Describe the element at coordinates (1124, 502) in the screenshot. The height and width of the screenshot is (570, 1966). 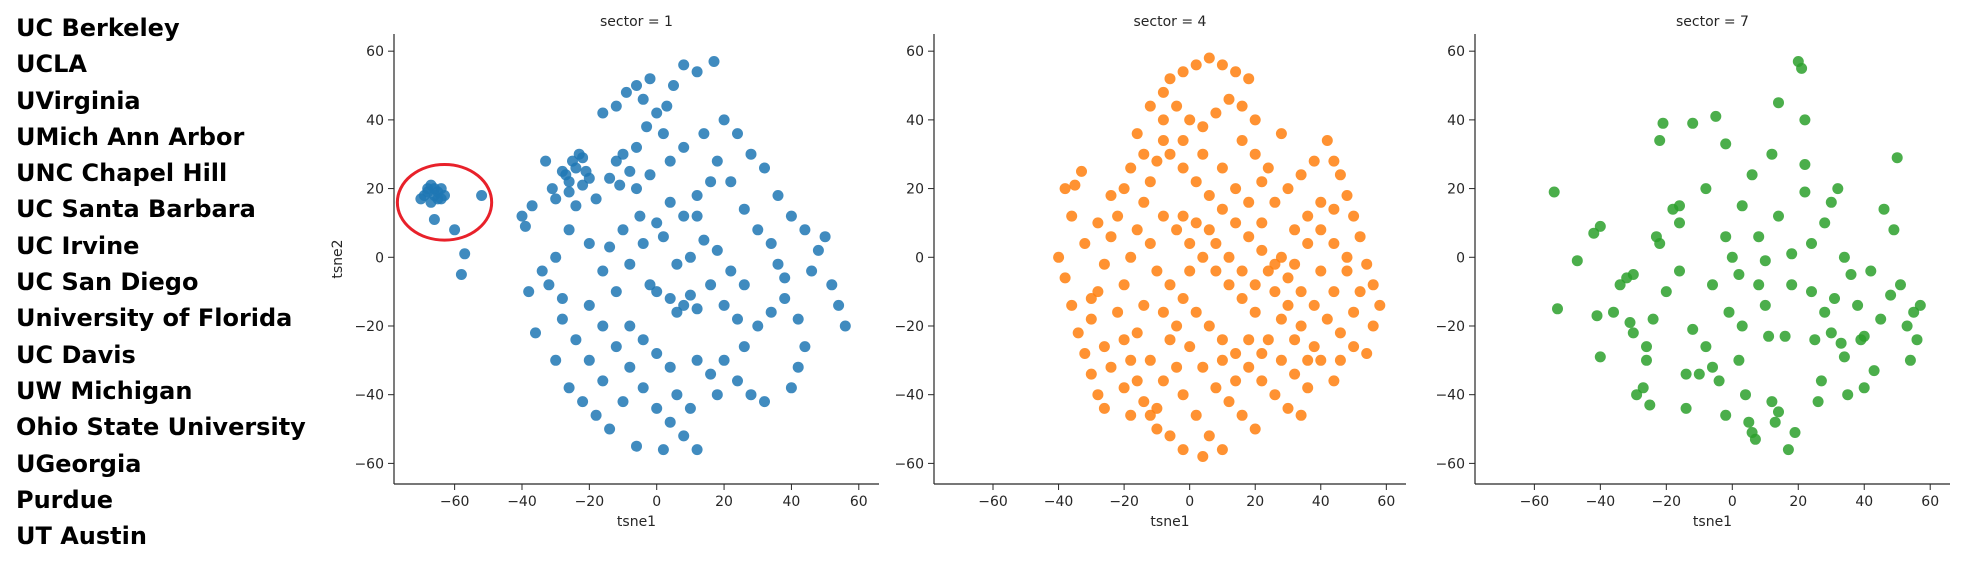
I see `x-tick-label: −20` at that location.